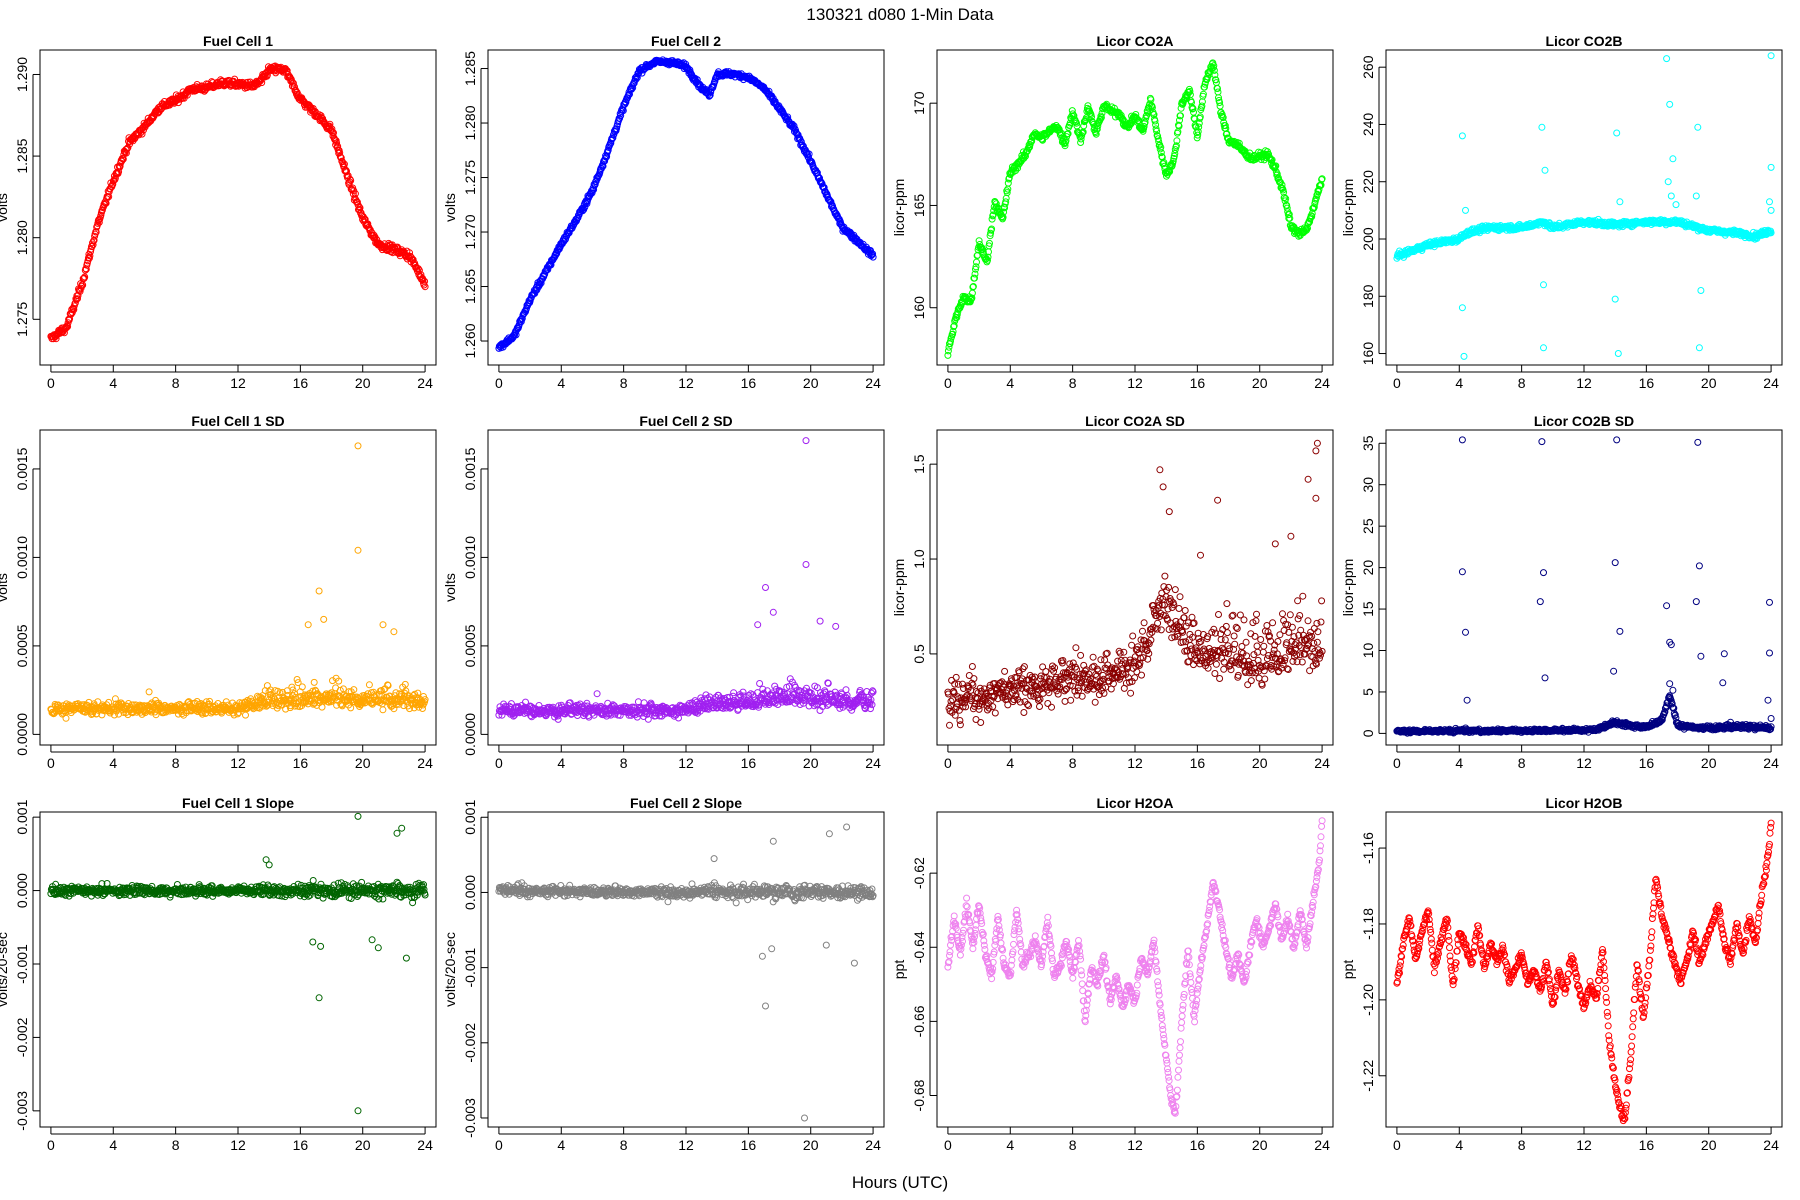 The image size is (1800, 1200). I want to click on panel-title: Fuel Cell 1 SD, so click(237, 421).